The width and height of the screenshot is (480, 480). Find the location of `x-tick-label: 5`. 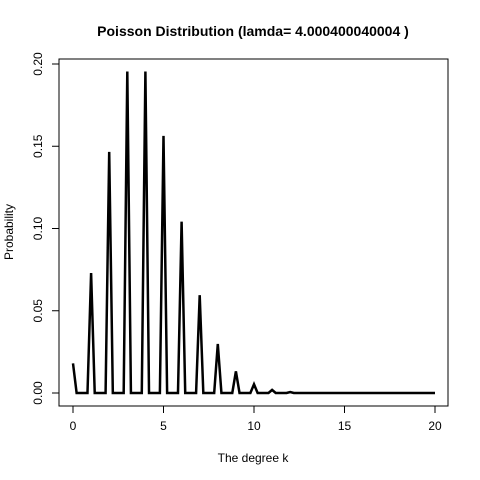

x-tick-label: 5 is located at coordinates (163, 426).